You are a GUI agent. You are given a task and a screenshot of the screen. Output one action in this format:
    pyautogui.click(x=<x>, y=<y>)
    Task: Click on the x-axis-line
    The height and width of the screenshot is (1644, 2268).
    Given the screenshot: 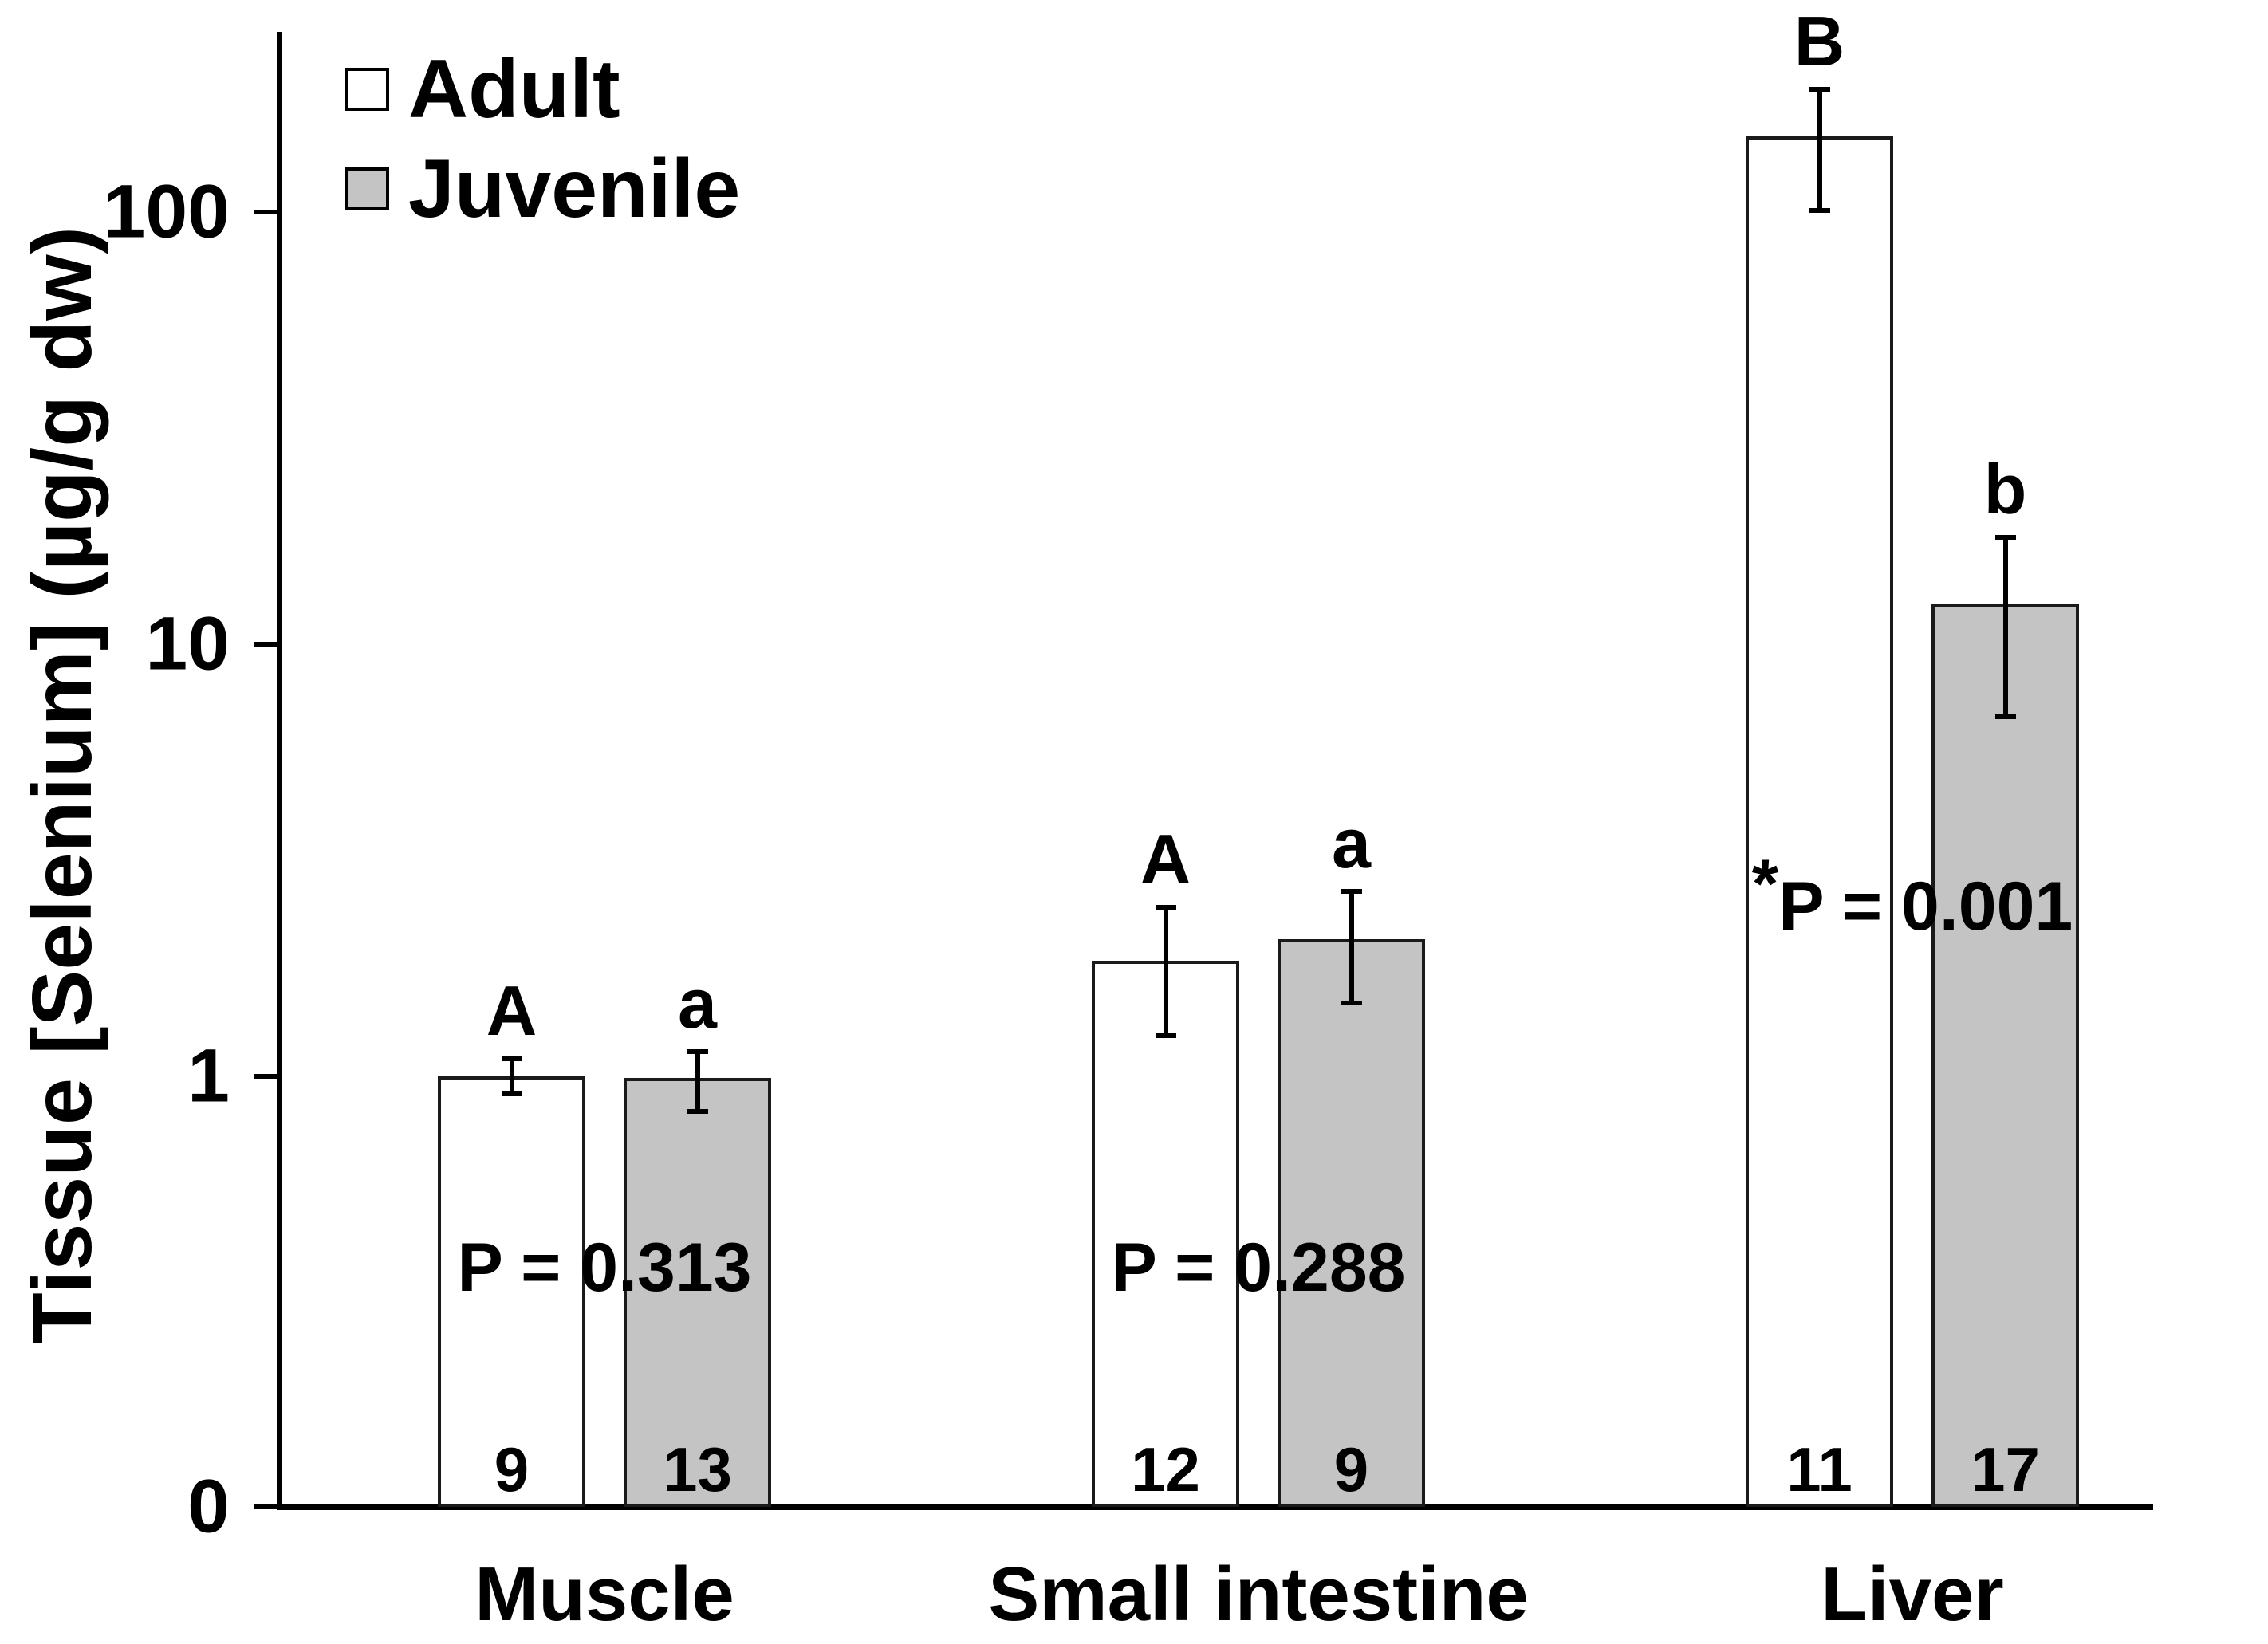 What is the action you would take?
    pyautogui.click(x=1215, y=1507)
    